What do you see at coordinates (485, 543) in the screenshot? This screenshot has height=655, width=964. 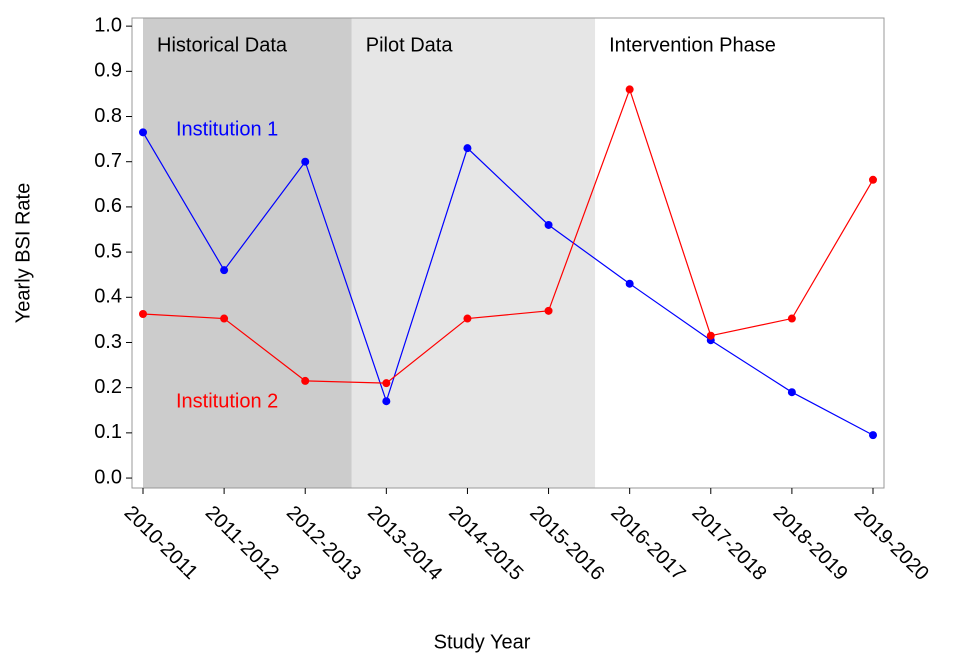 I see `x-tick-label: 2014-2015` at bounding box center [485, 543].